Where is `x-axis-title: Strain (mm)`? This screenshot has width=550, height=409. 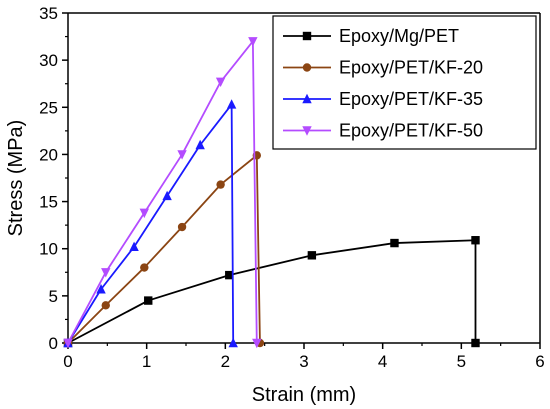
x-axis-title: Strain (mm) is located at coordinates (304, 395).